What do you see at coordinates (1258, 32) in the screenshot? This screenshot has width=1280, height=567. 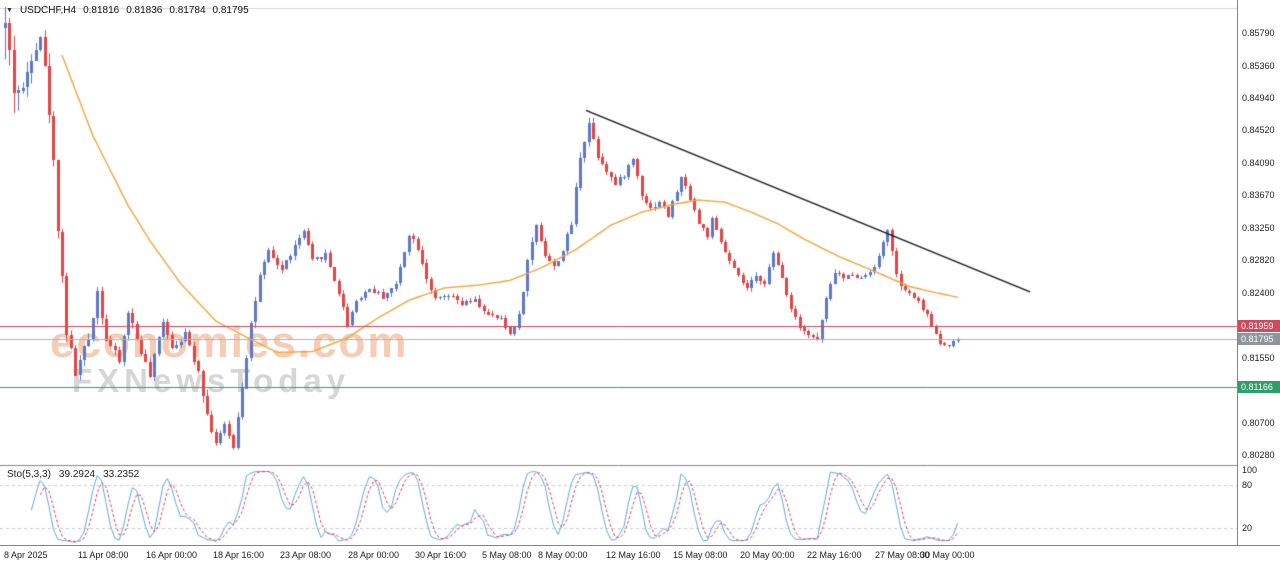 I see `price-tick-label: 0.85790` at bounding box center [1258, 32].